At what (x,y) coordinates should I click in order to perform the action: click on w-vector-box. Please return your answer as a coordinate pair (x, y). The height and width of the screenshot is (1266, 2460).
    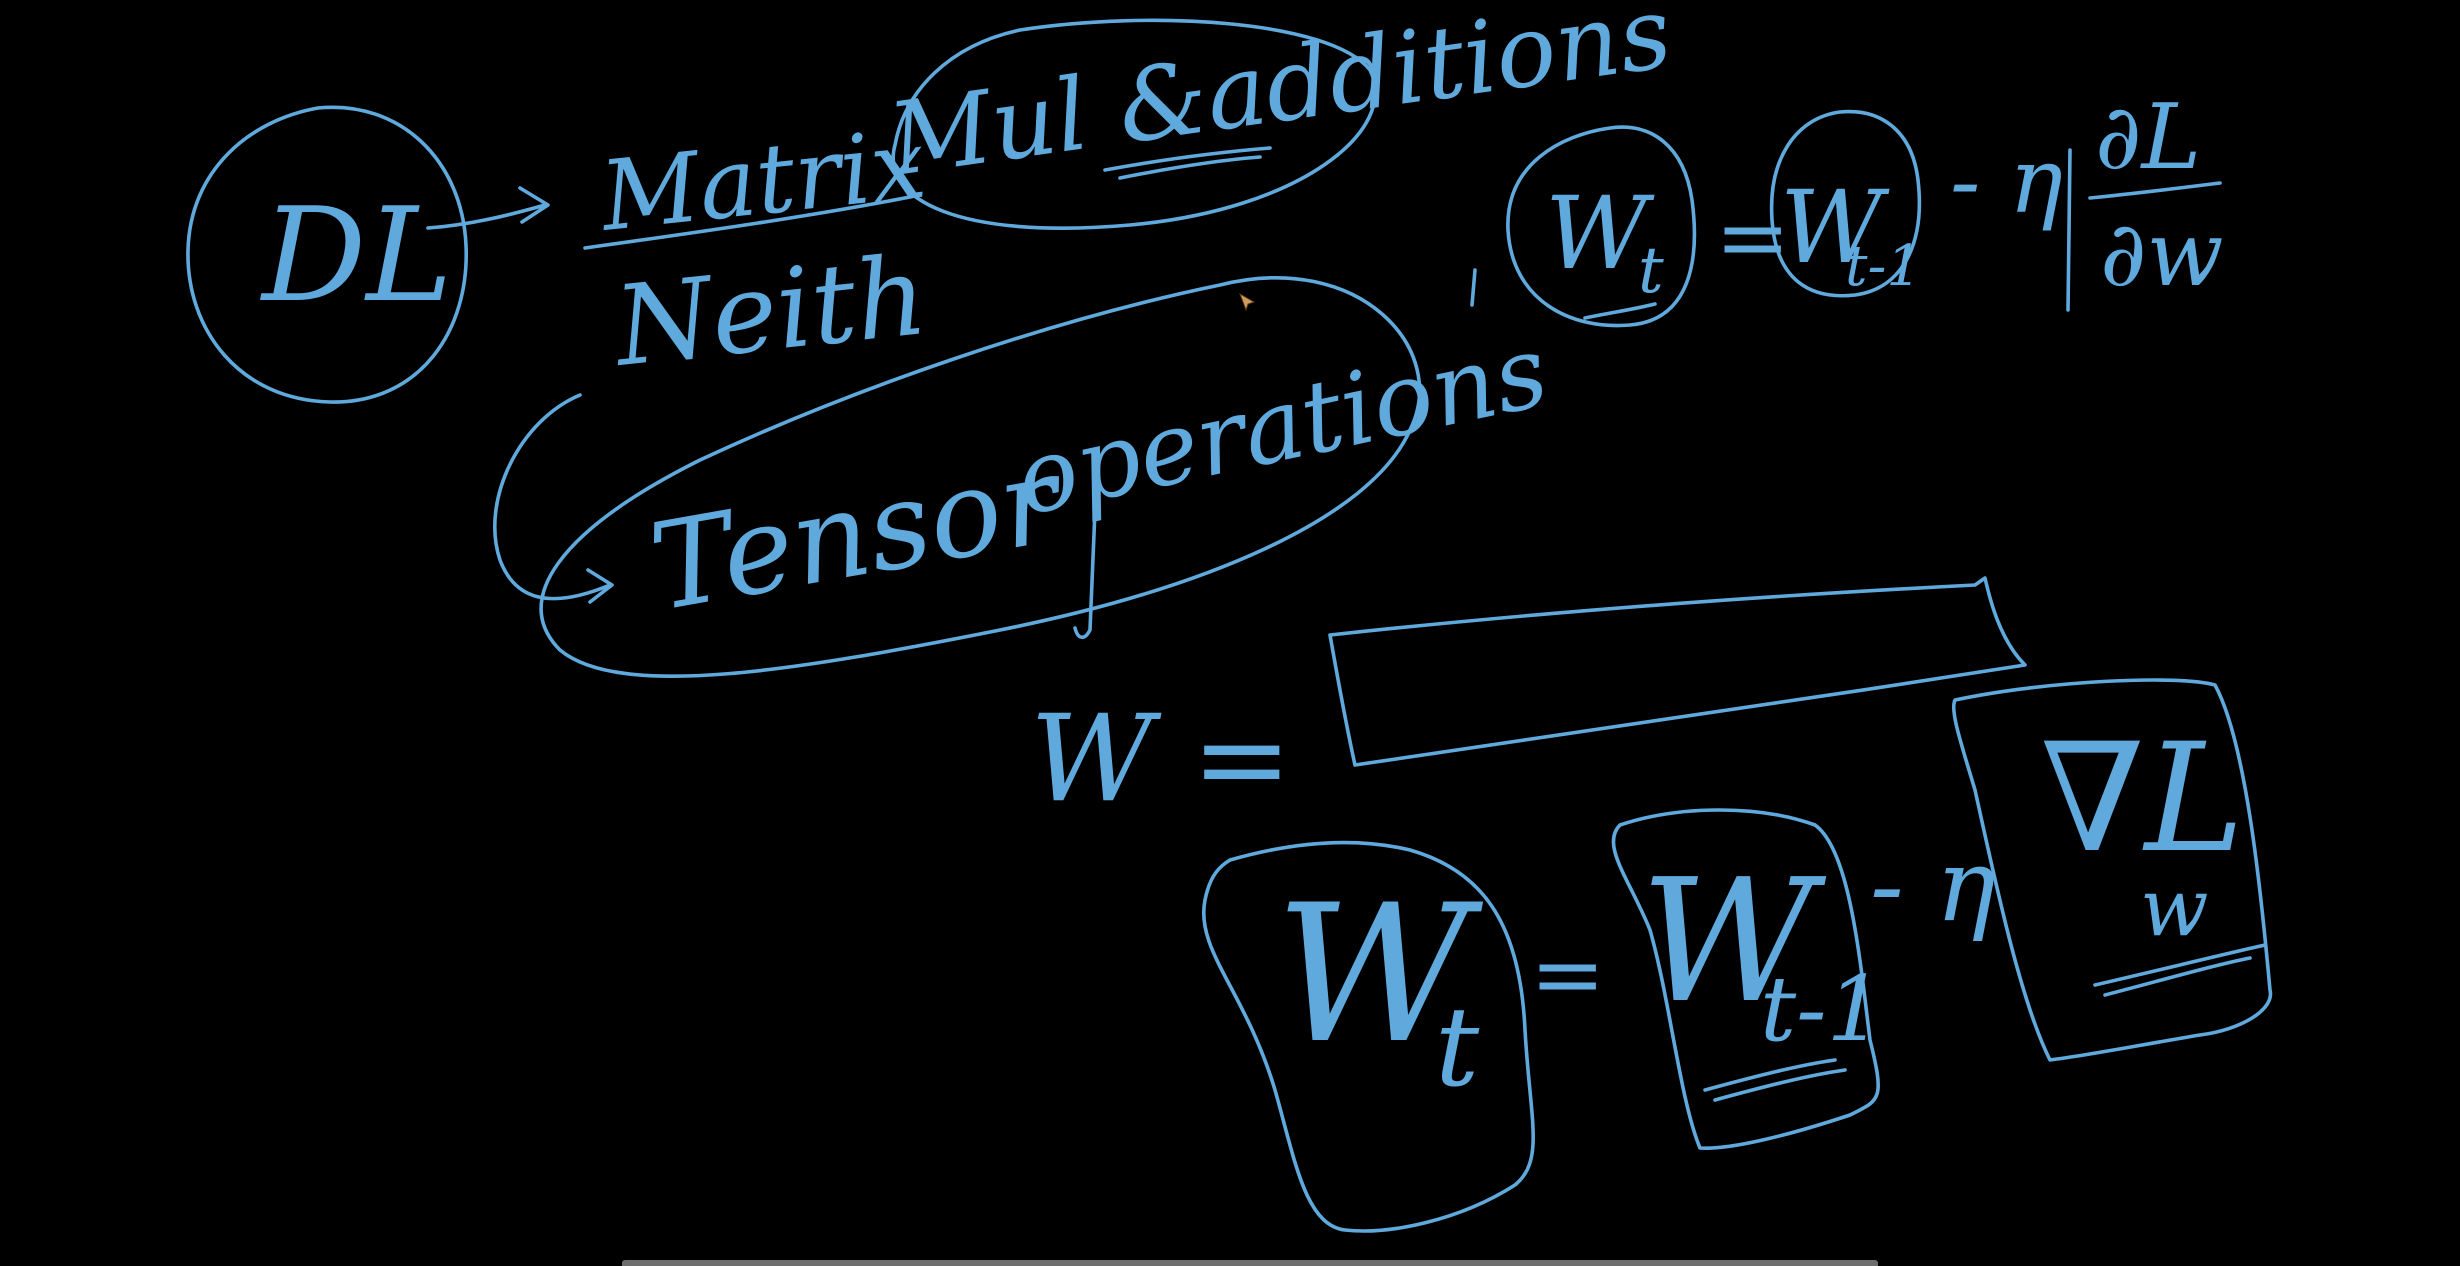
    Looking at the image, I should click on (1677, 671).